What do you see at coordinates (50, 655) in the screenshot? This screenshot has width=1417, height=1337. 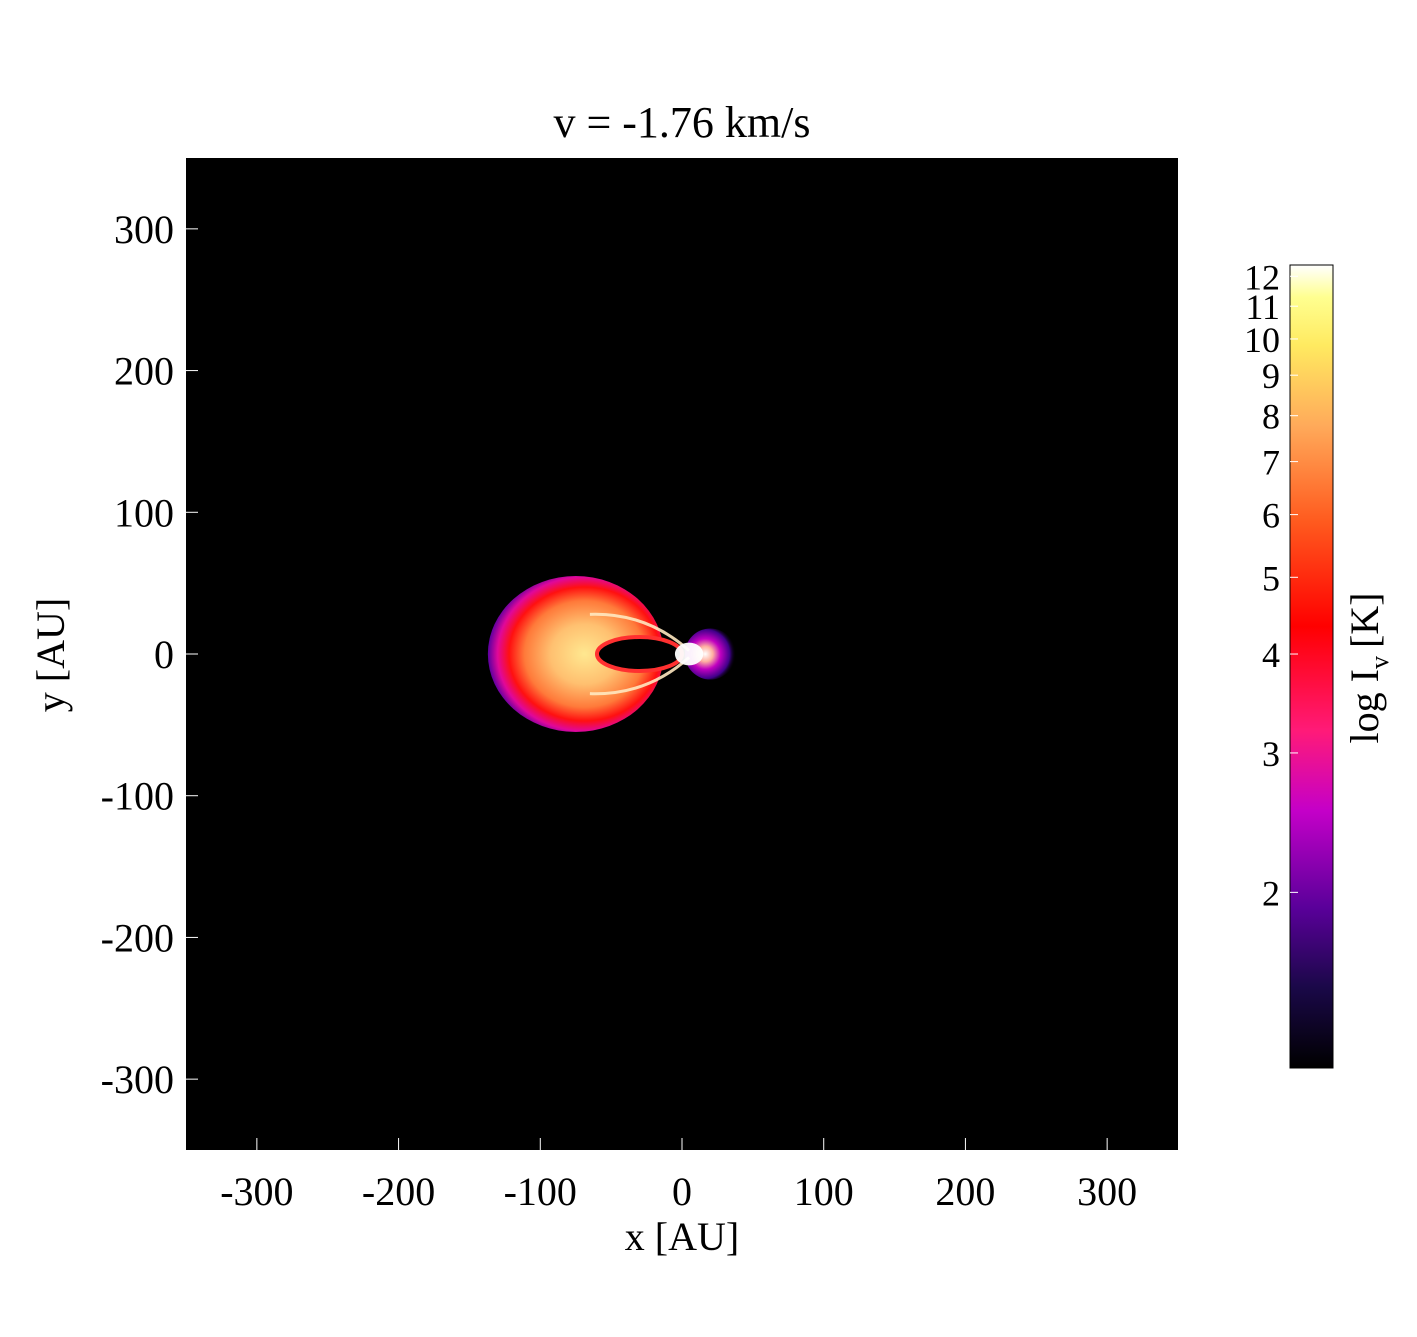 I see `y-axis-label: y [AU]` at bounding box center [50, 655].